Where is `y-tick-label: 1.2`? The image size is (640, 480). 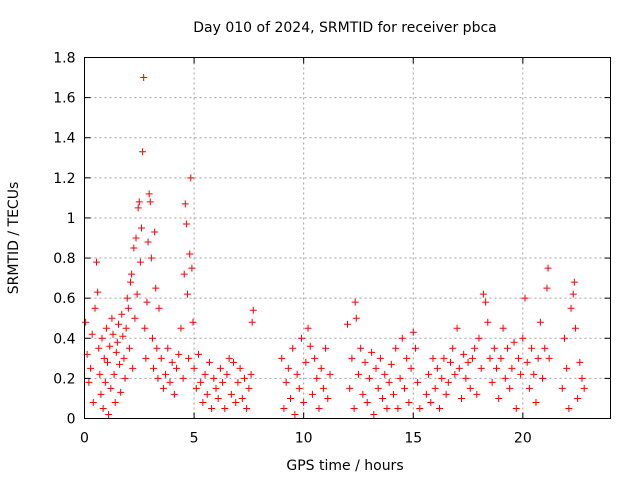
y-tick-label: 1.2 is located at coordinates (64, 179).